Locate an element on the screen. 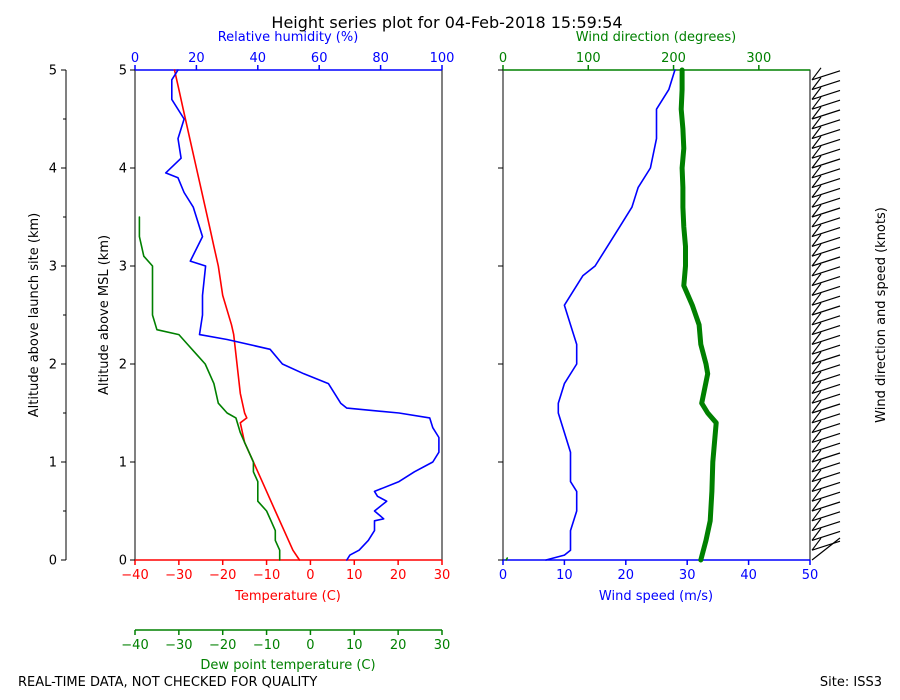  dewpoint-axis-label: Dew point temperature (C) is located at coordinates (287, 665).